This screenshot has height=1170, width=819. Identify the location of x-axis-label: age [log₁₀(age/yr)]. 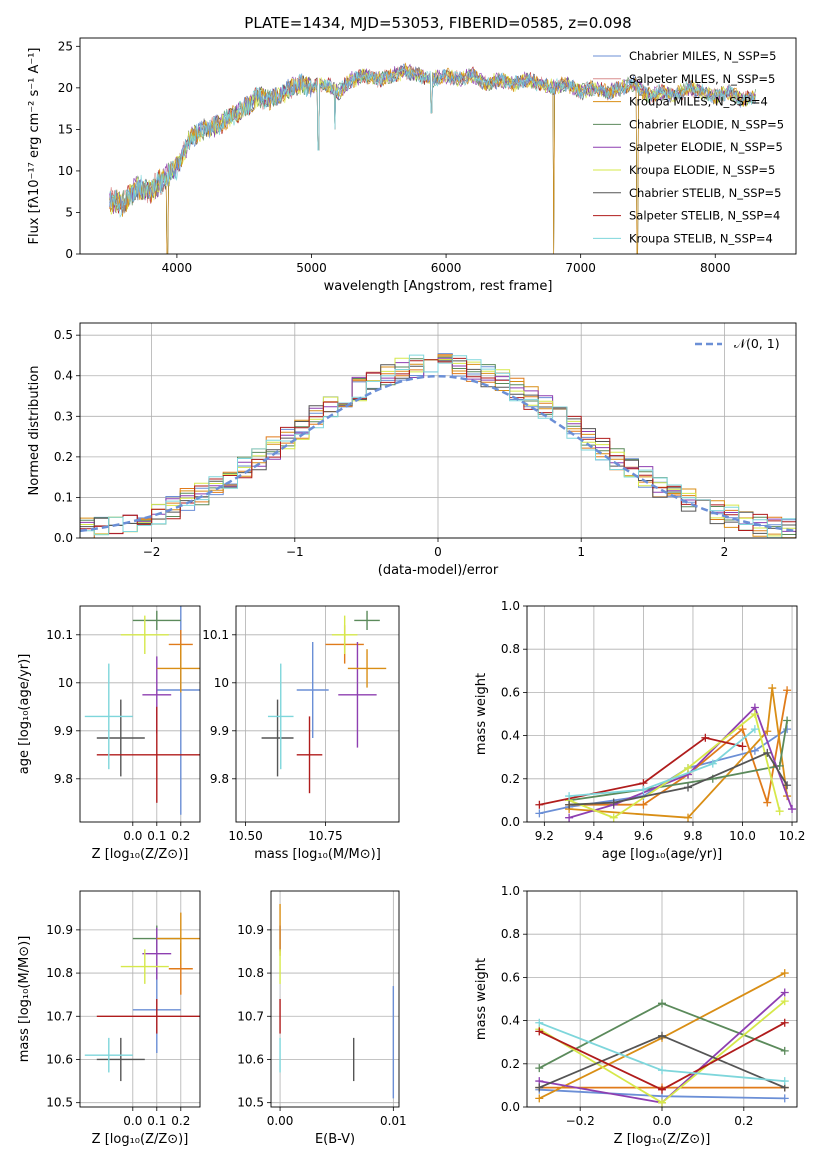
(662, 854).